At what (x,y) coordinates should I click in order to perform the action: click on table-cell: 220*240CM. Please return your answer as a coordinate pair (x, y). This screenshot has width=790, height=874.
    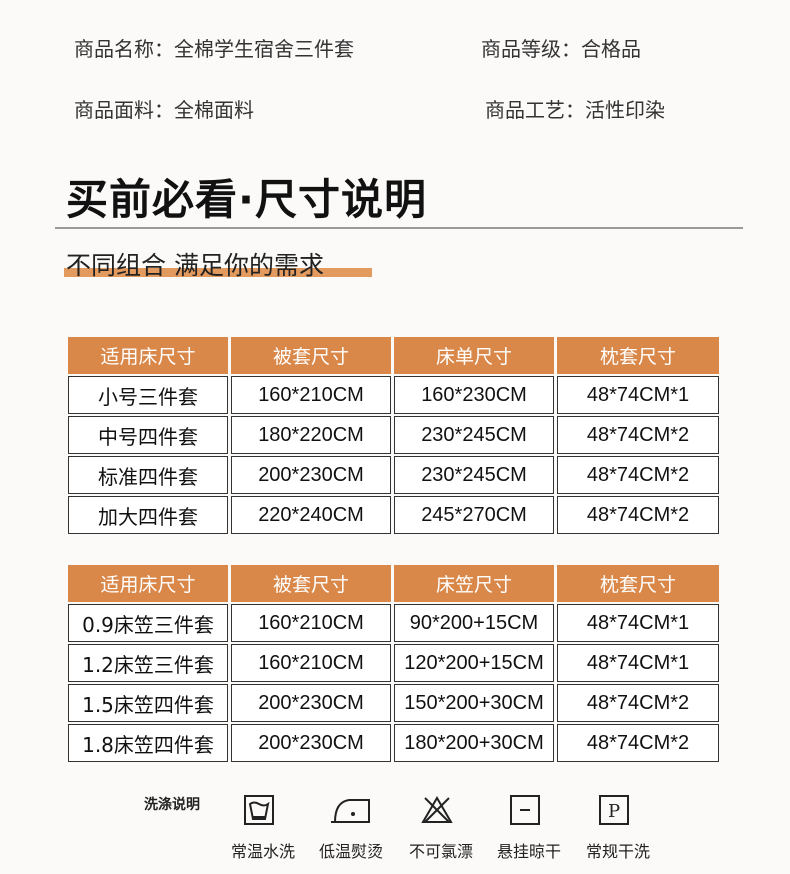
    Looking at the image, I should click on (311, 515).